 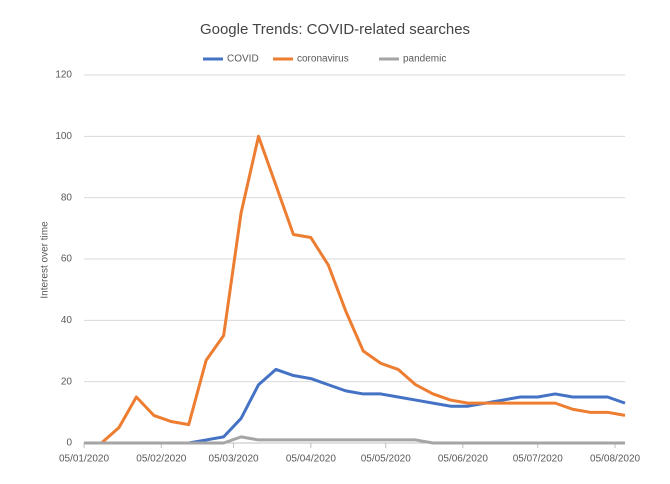 What do you see at coordinates (63, 75) in the screenshot?
I see `y-tick-label: 120` at bounding box center [63, 75].